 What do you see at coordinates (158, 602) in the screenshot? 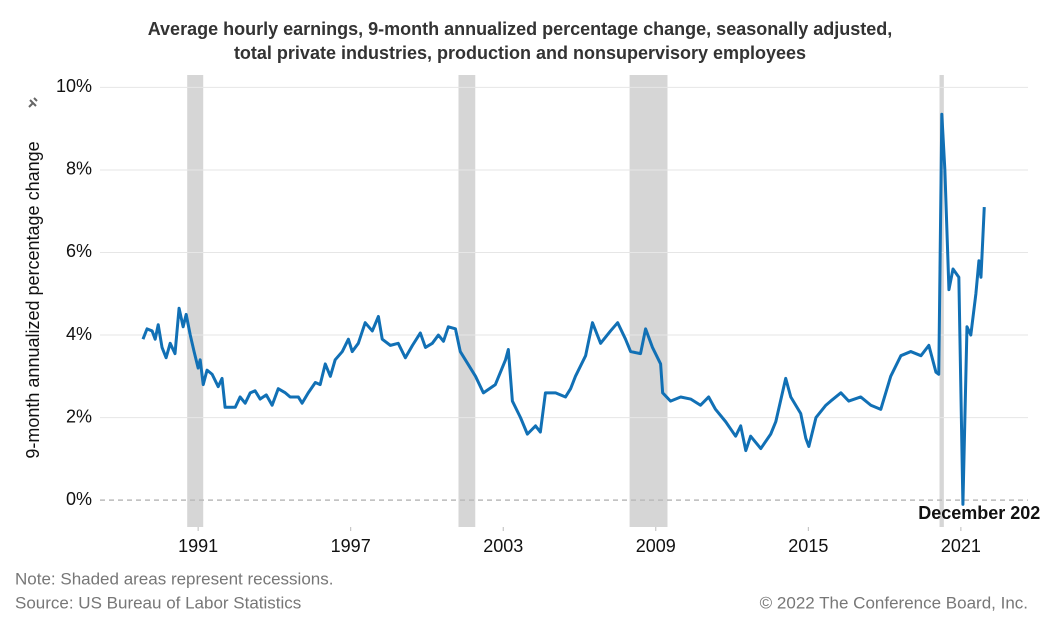
I see `source: Source: US Bureau of Labor Statistics` at bounding box center [158, 602].